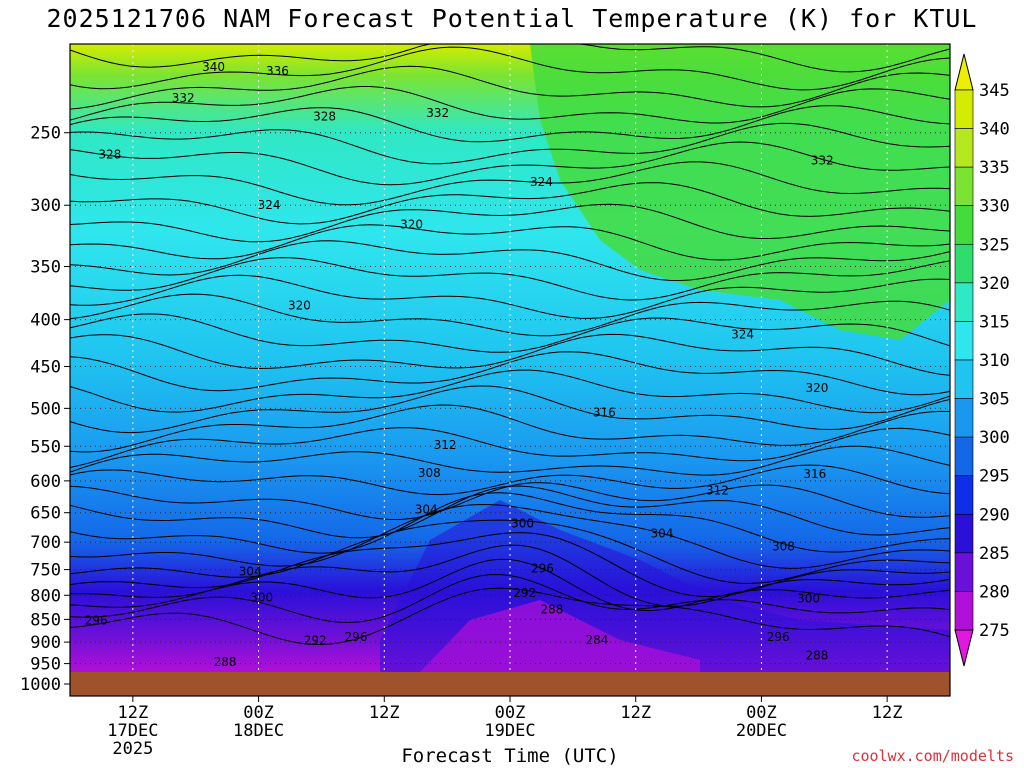 Image resolution: width=1024 pixels, height=768 pixels. What do you see at coordinates (45, 482) in the screenshot?
I see `y-tick-label: 600` at bounding box center [45, 482].